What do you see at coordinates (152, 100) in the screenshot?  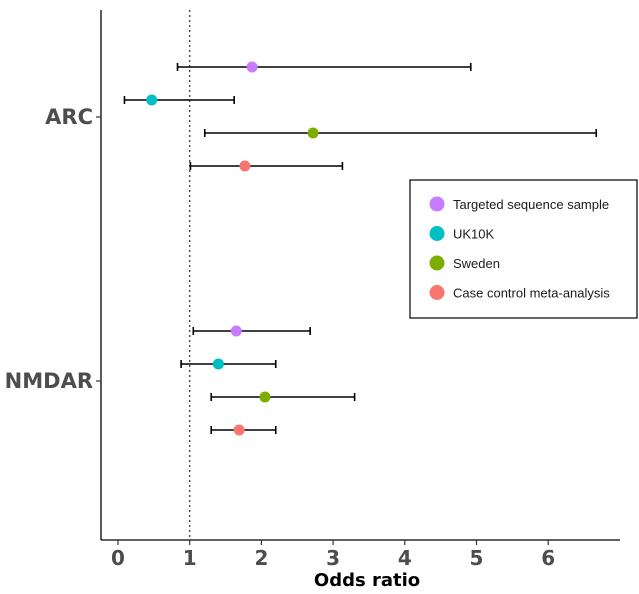 I see `point-uk10k-arc` at bounding box center [152, 100].